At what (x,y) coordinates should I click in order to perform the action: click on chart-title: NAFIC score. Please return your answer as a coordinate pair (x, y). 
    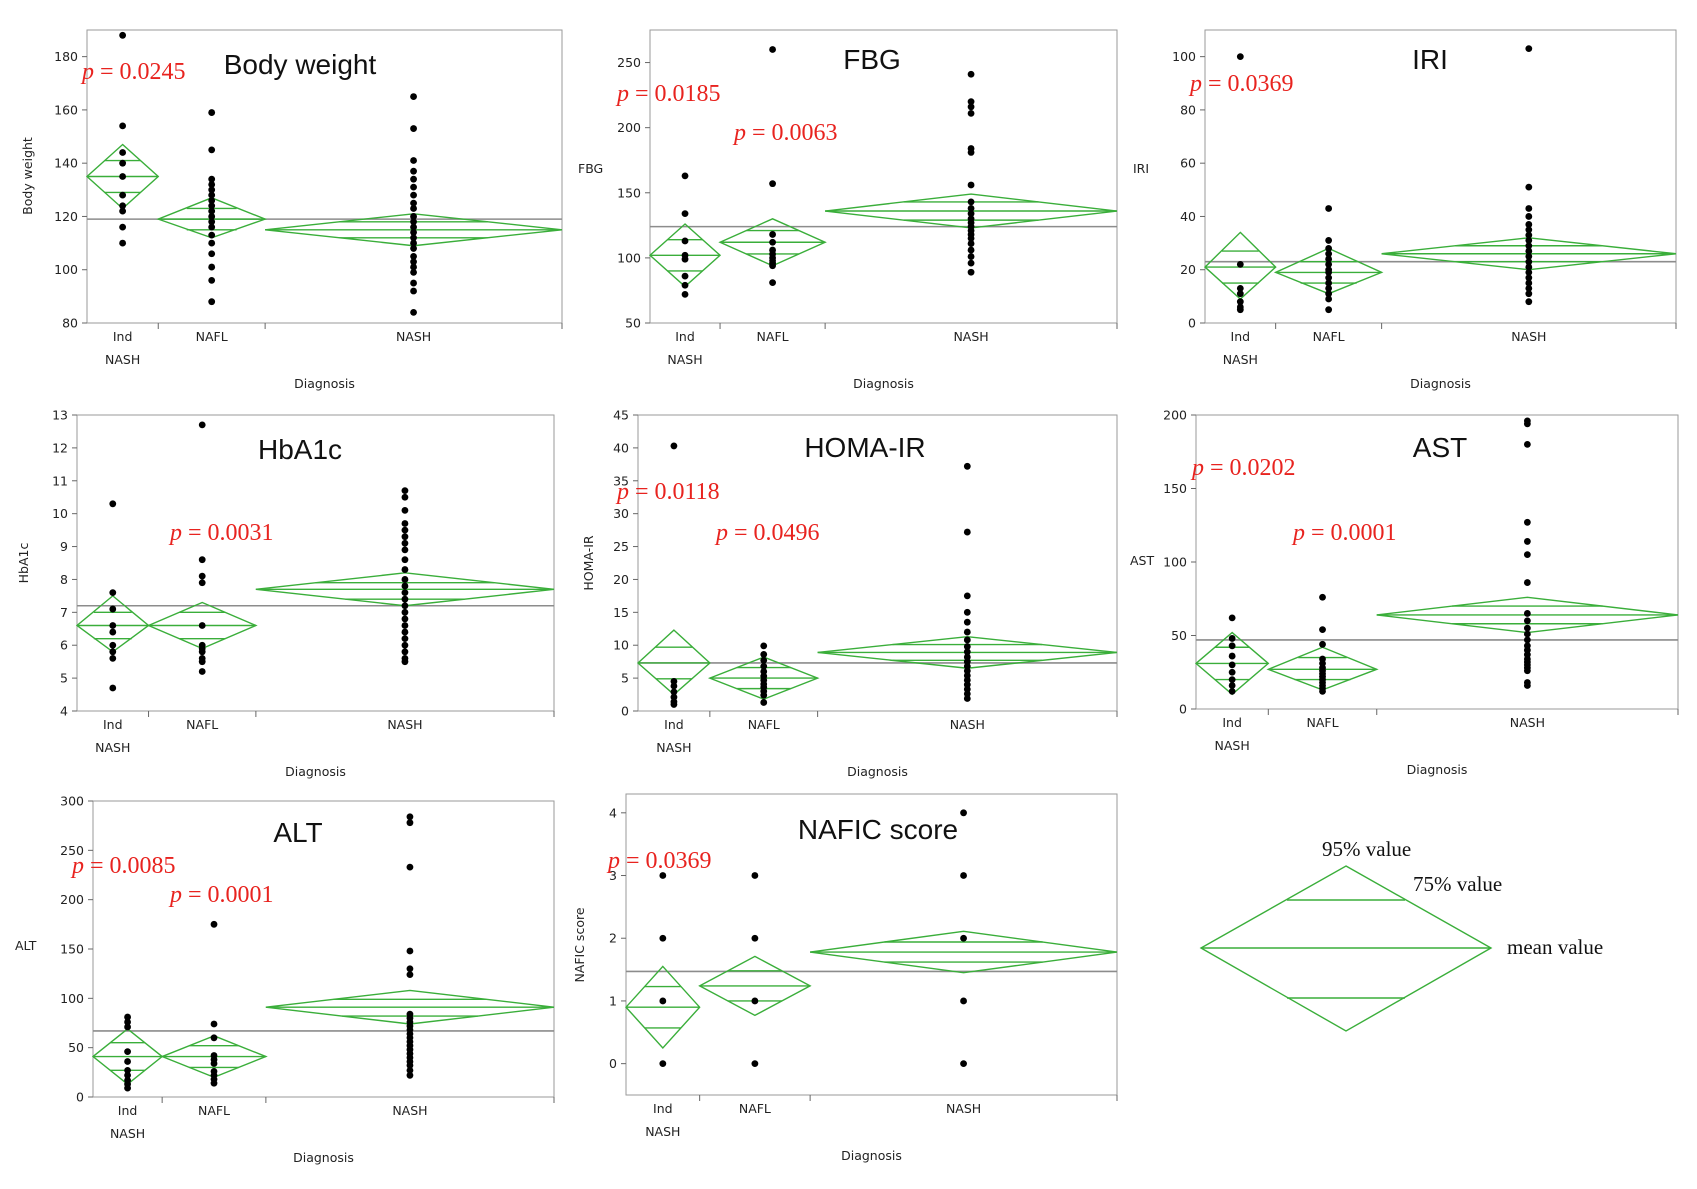
    Looking at the image, I should click on (878, 829).